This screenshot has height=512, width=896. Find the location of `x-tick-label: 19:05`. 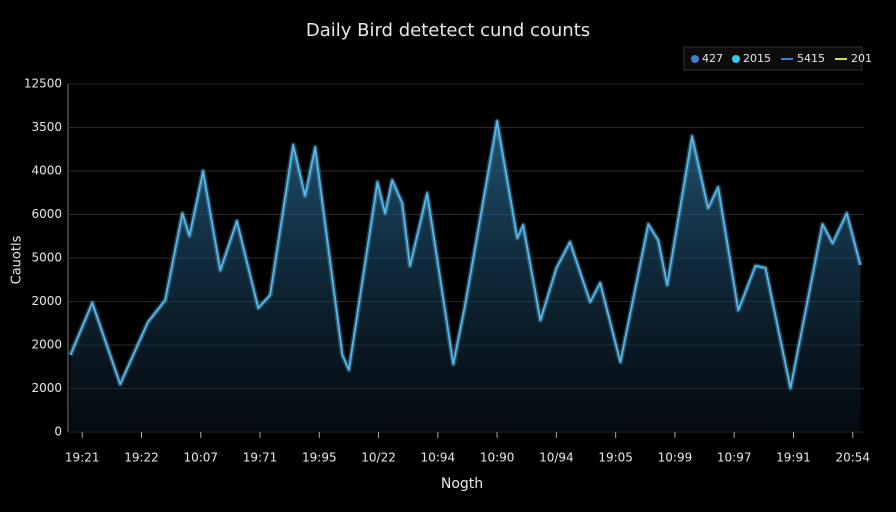

x-tick-label: 19:05 is located at coordinates (615, 458).